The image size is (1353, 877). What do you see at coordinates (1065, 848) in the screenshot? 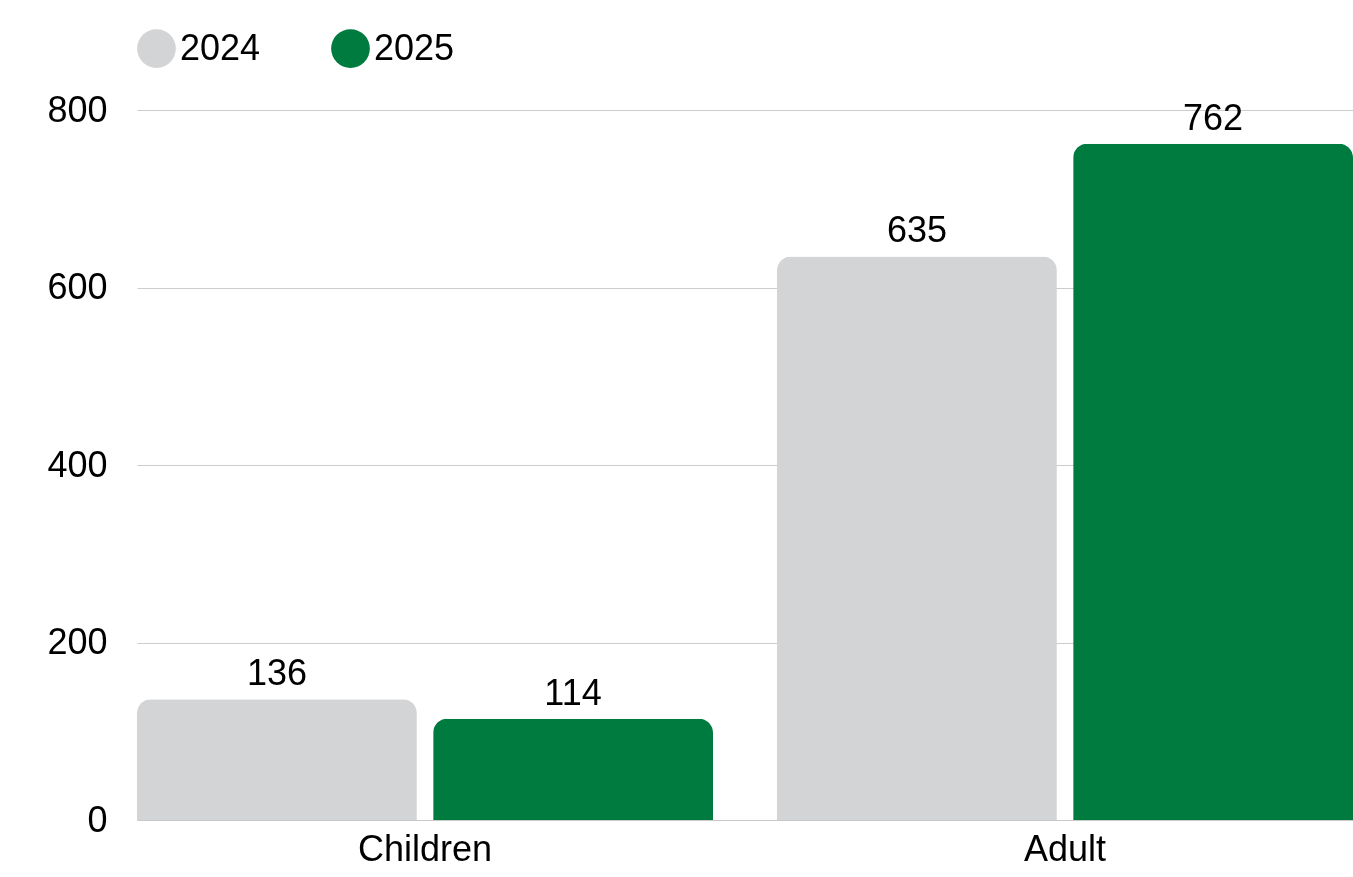
I see `x-tick-label: Adult` at bounding box center [1065, 848].